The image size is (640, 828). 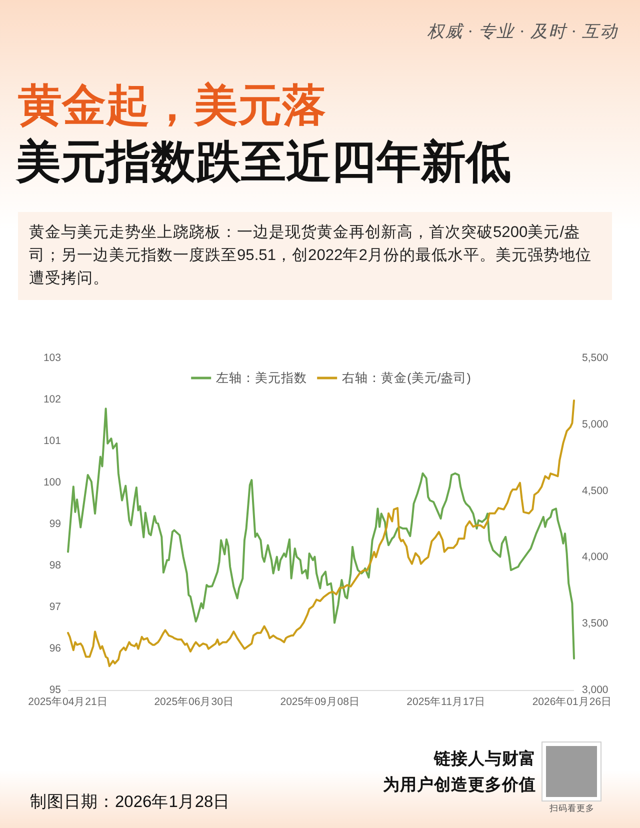 I want to click on text: 链接人与财富, so click(x=485, y=759).